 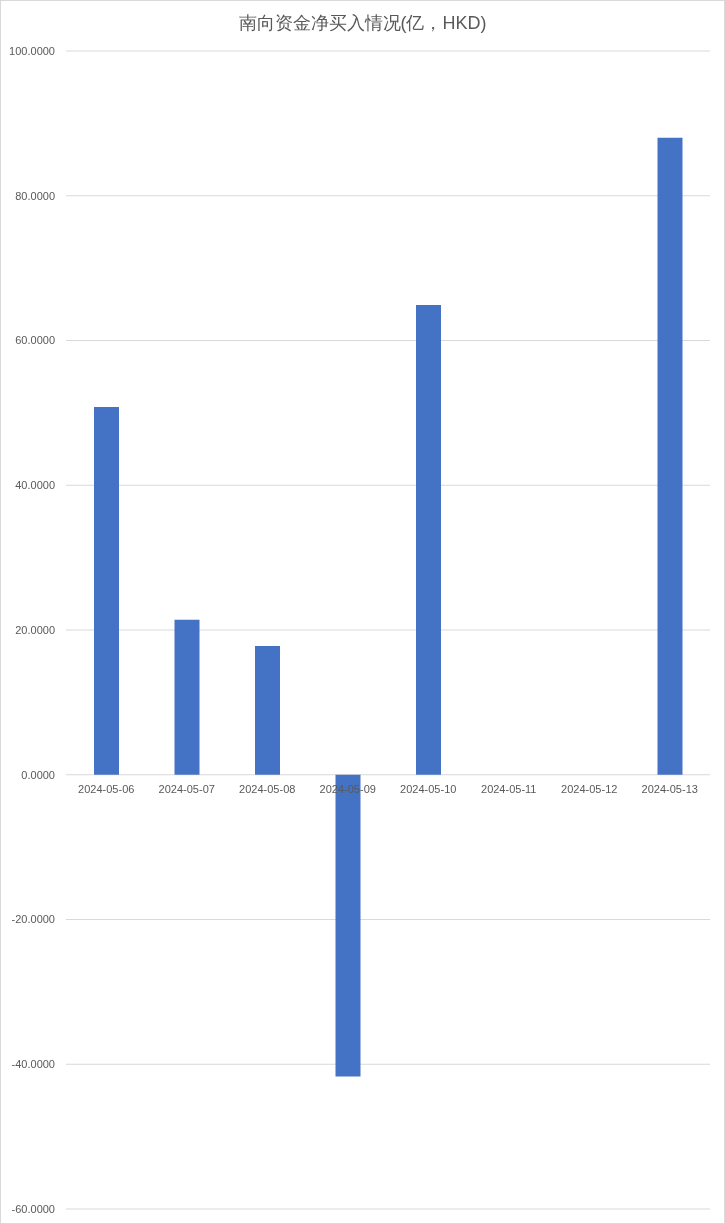 I want to click on y-tick-label: 100.0000, so click(x=32, y=50).